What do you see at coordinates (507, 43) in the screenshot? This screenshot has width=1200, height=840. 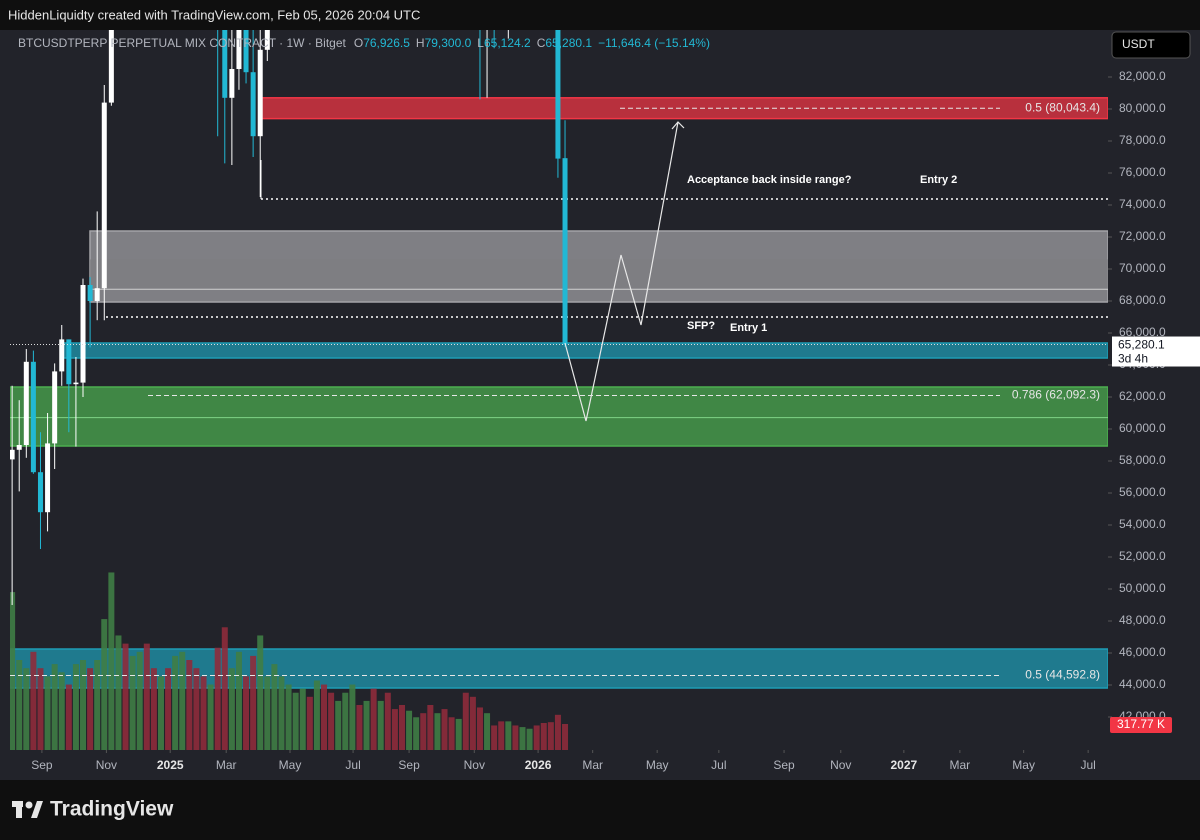 I see `legend-value: 65,124.2` at bounding box center [507, 43].